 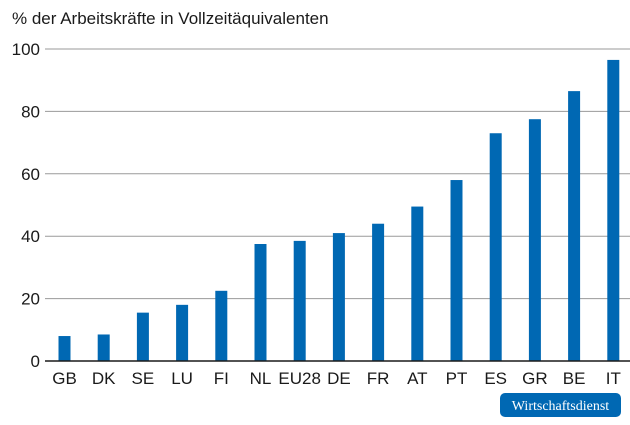 What do you see at coordinates (299, 300) in the screenshot?
I see `bar-eu28` at bounding box center [299, 300].